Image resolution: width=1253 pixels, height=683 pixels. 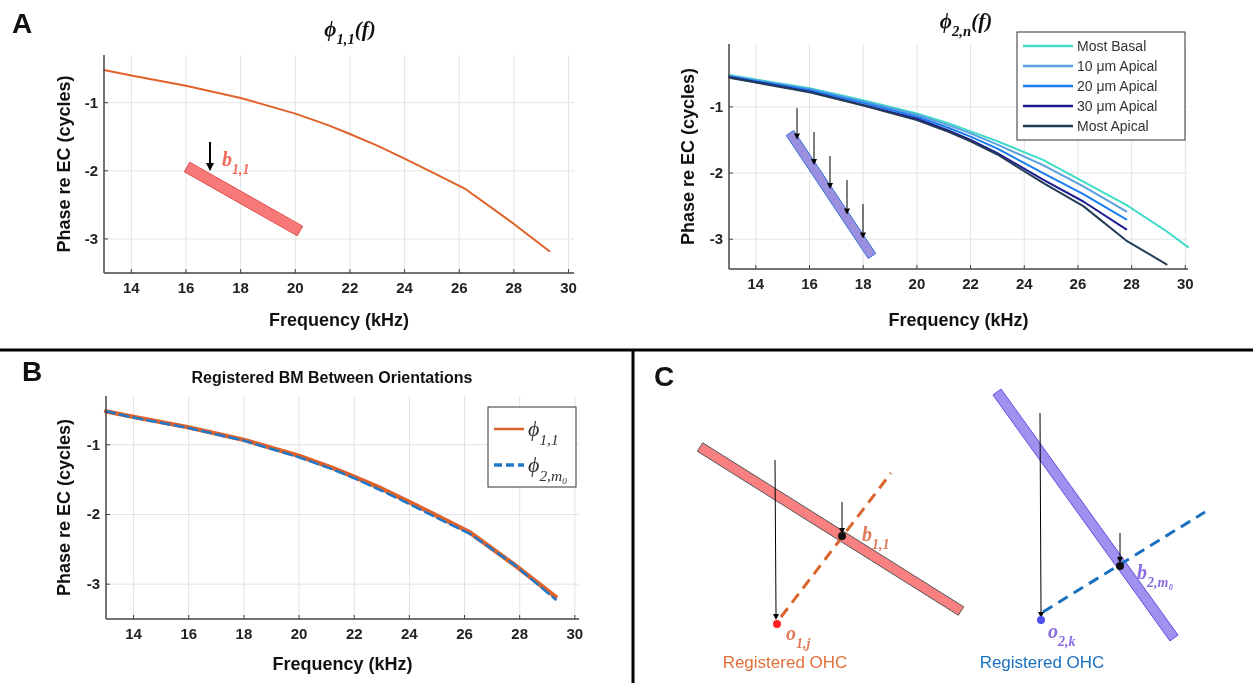 I want to click on text: B, so click(x=32, y=371).